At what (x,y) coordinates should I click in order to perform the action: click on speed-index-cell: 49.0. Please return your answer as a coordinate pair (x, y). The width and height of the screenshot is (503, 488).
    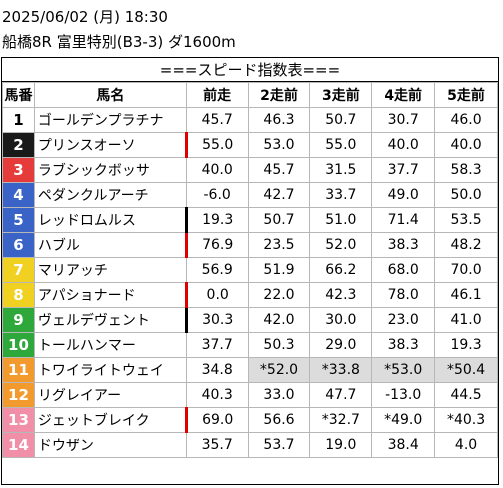
    Looking at the image, I should click on (403, 195).